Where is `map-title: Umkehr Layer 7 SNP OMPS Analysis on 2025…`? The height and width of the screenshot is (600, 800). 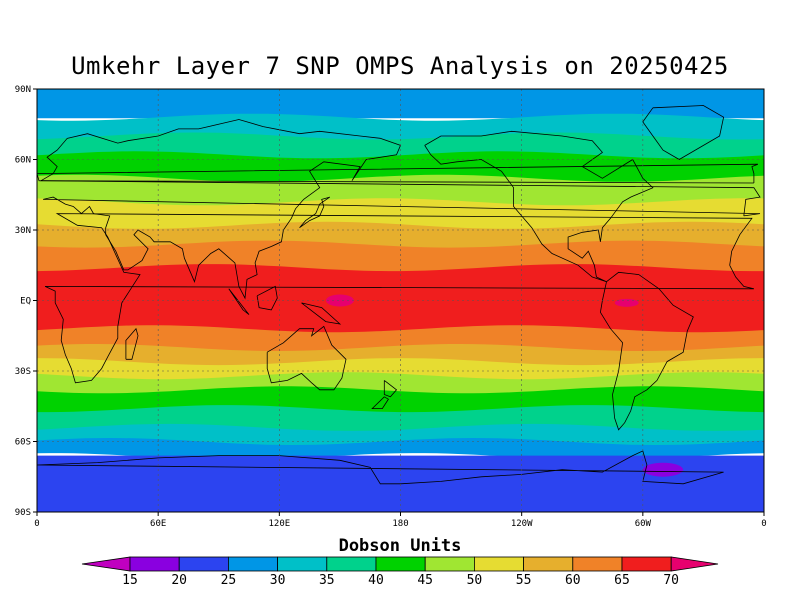 map-title: Umkehr Layer 7 SNP OMPS Analysis on 2025… is located at coordinates (400, 66).